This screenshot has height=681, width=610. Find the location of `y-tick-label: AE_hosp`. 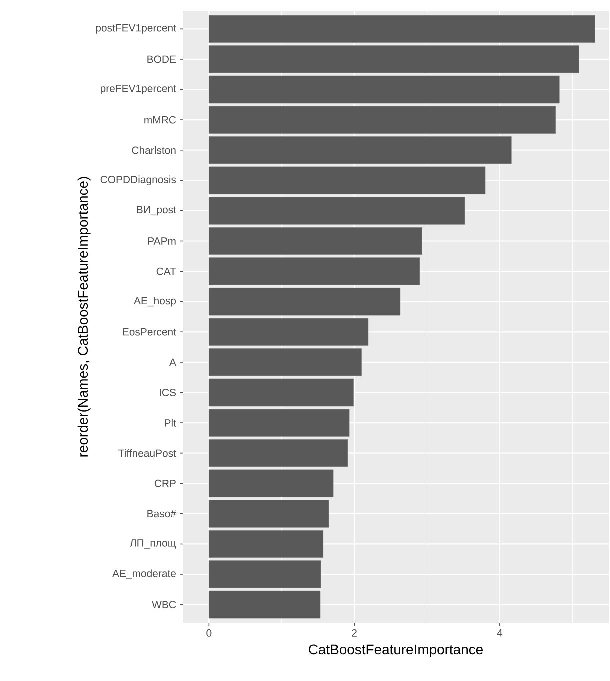

y-tick-label: AE_hosp is located at coordinates (155, 301).